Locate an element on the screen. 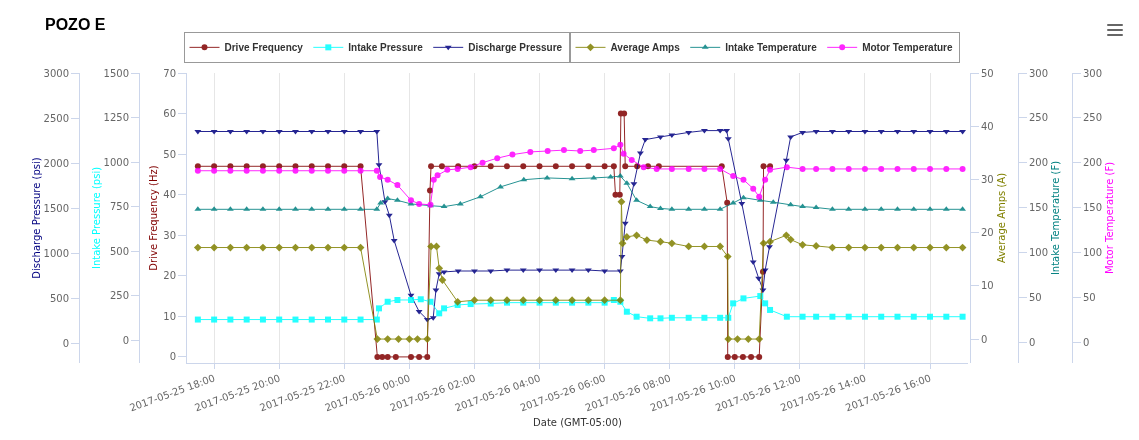  y3-tick-label: 50 is located at coordinates (1035, 297).